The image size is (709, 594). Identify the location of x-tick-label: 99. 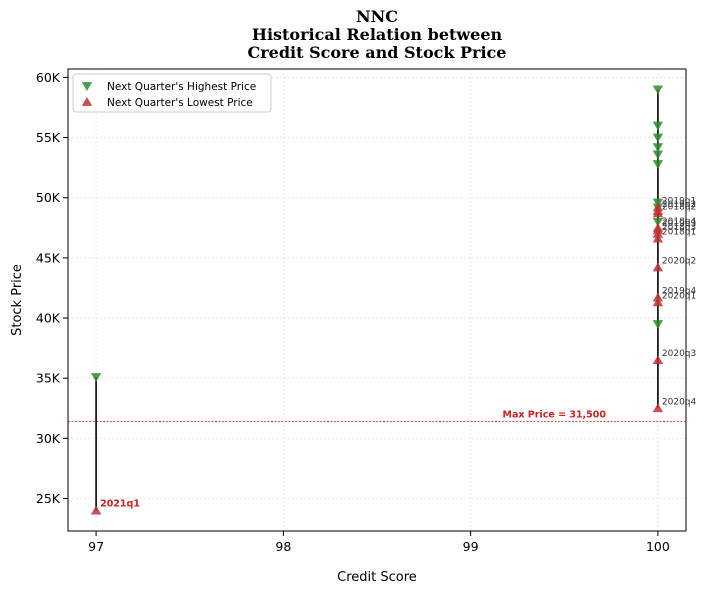
(471, 546).